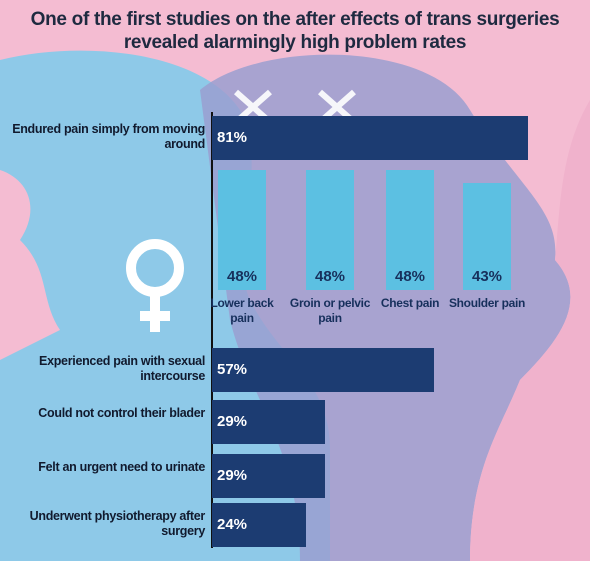 The width and height of the screenshot is (590, 561). Describe the element at coordinates (232, 524) in the screenshot. I see `value-label: 24%` at that location.